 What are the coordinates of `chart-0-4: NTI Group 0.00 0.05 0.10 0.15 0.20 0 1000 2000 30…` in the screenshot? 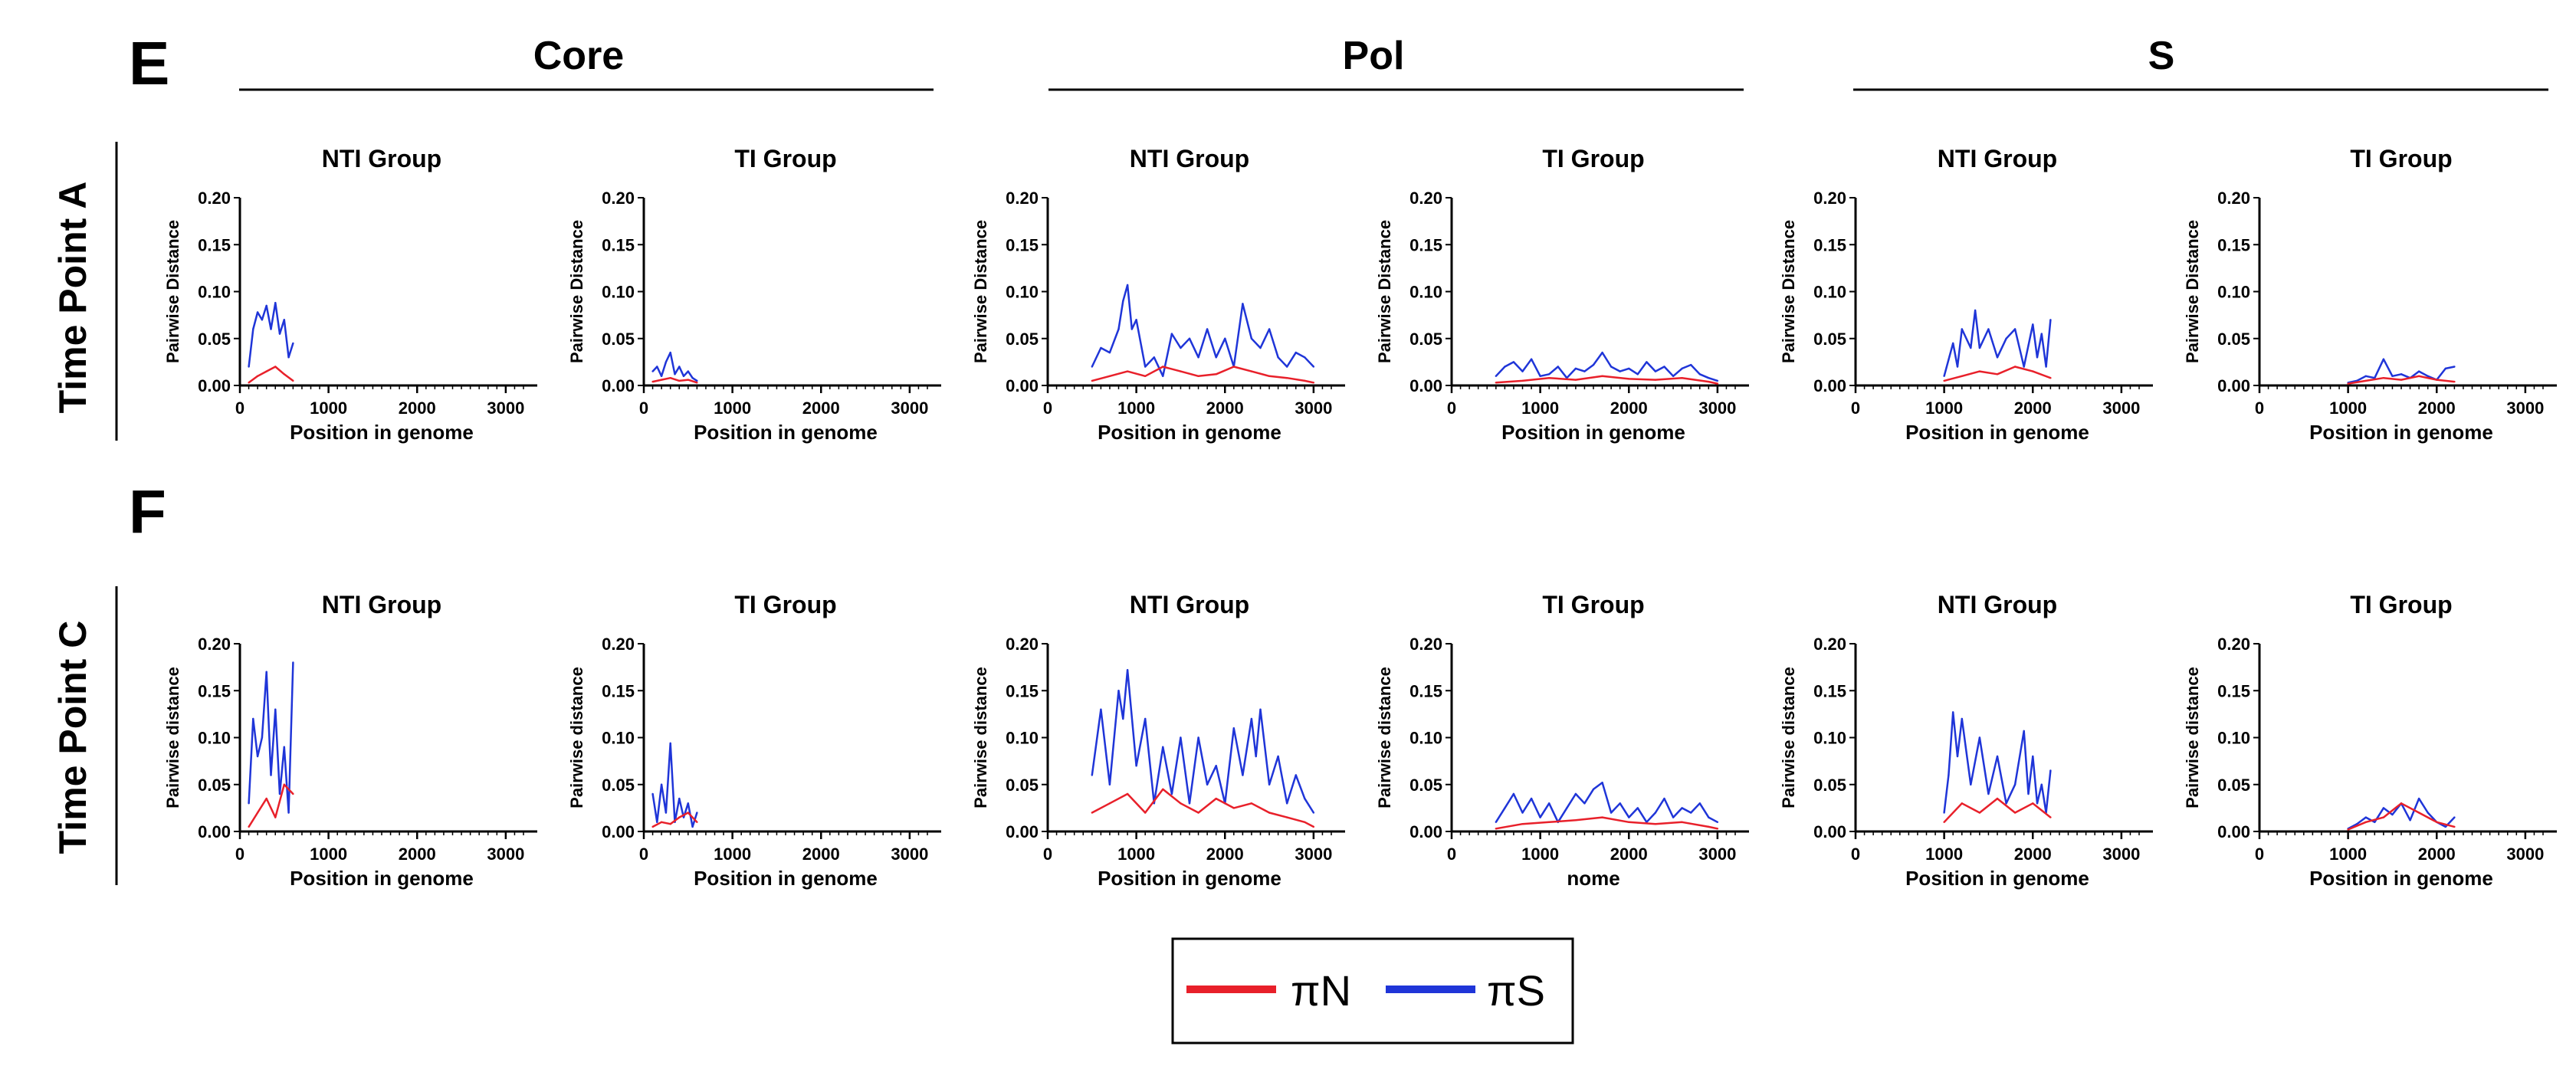 It's located at (1966, 294).